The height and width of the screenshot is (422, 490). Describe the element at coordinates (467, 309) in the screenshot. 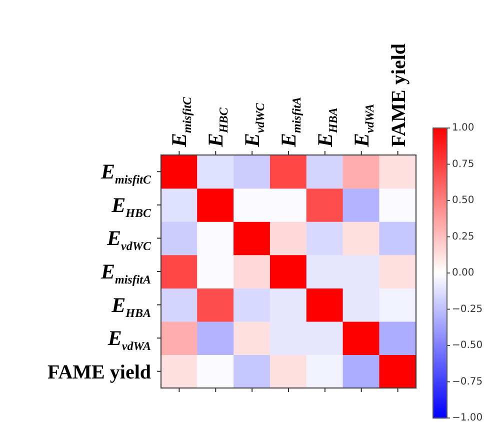

I see `color-bar-label: −0.25` at that location.